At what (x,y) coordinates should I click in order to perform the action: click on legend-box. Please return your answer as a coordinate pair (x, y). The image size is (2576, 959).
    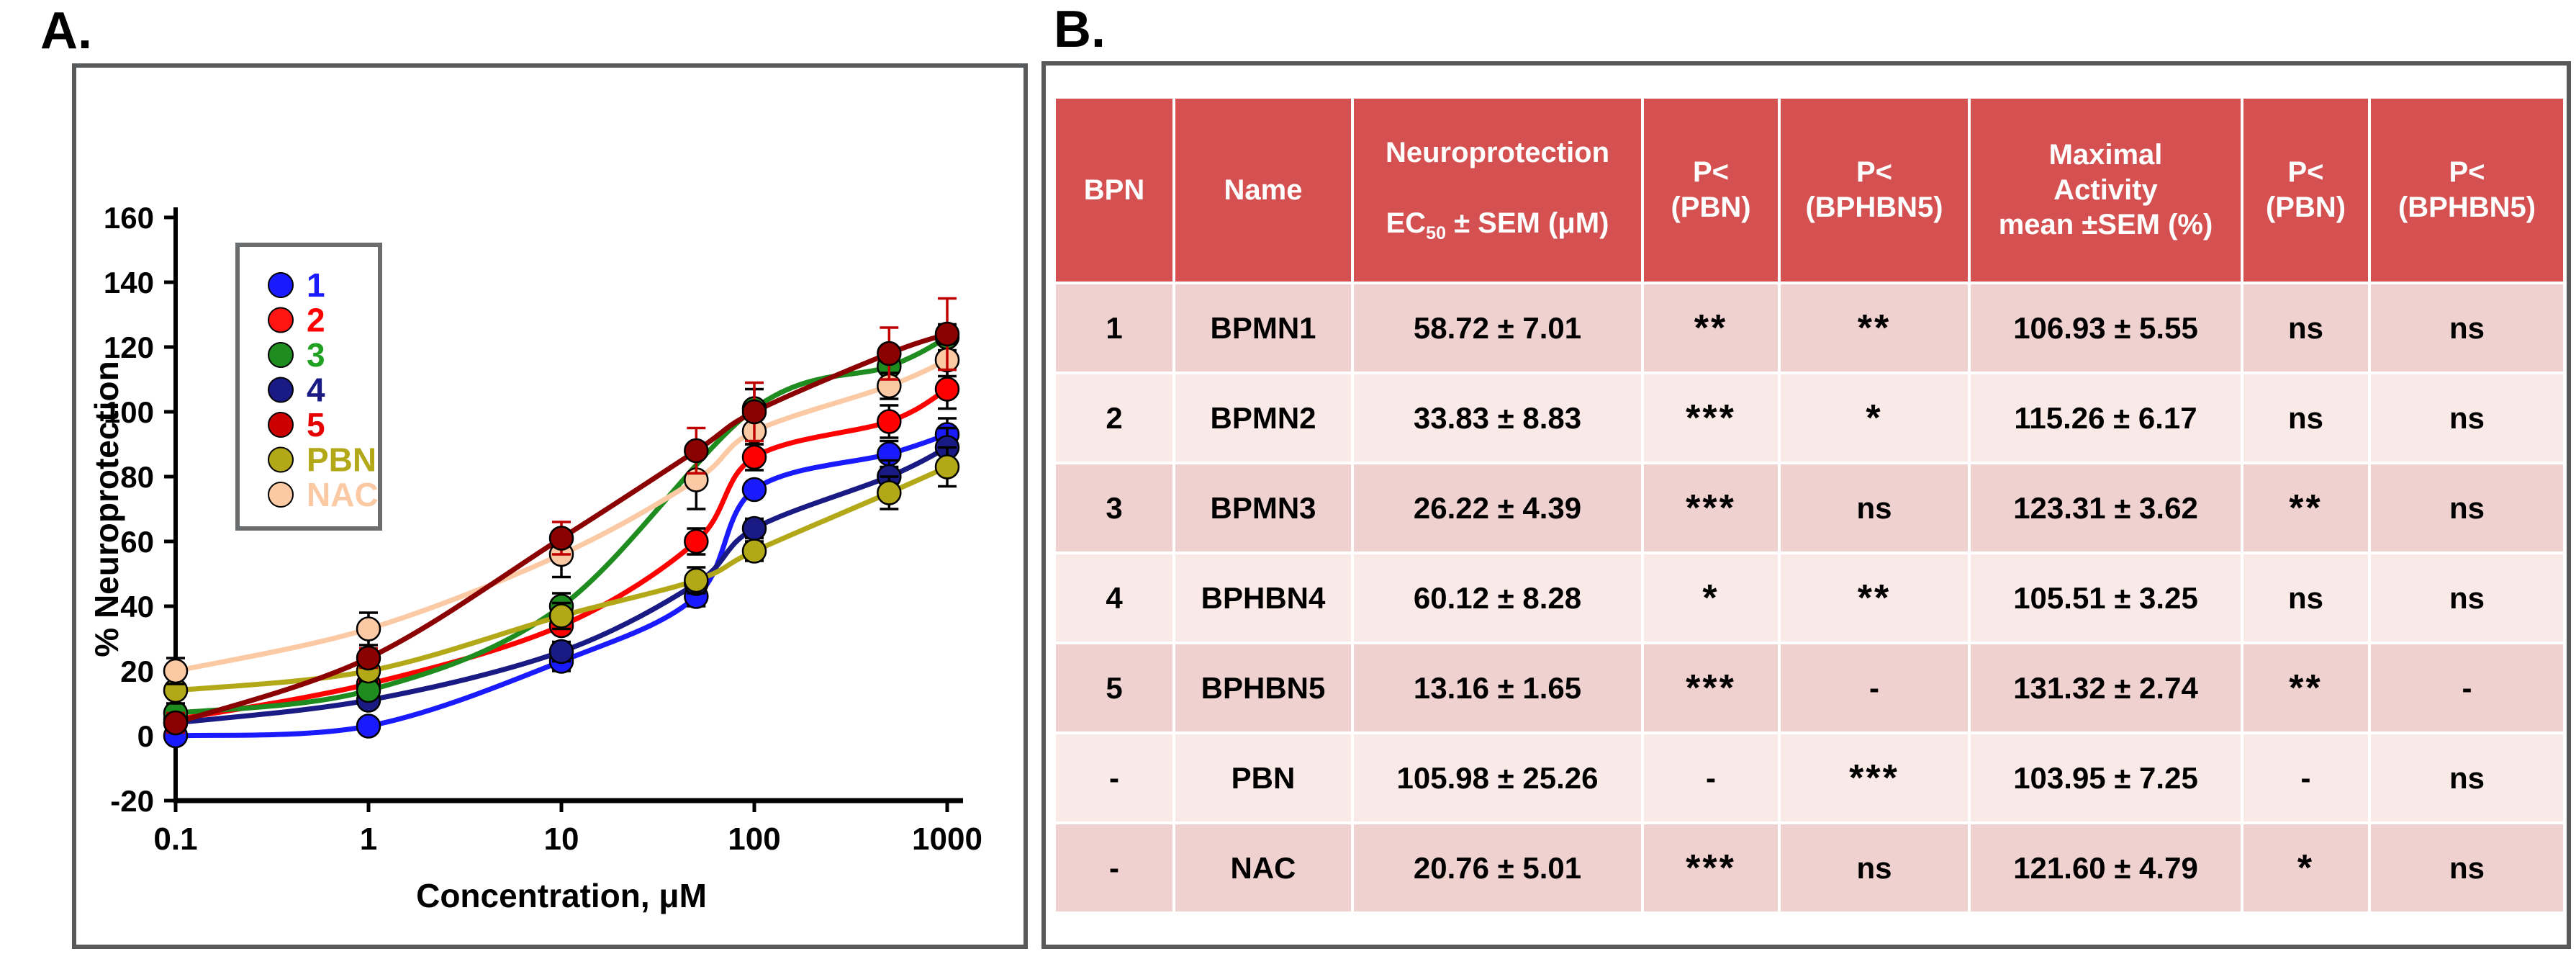
    Looking at the image, I should click on (308, 387).